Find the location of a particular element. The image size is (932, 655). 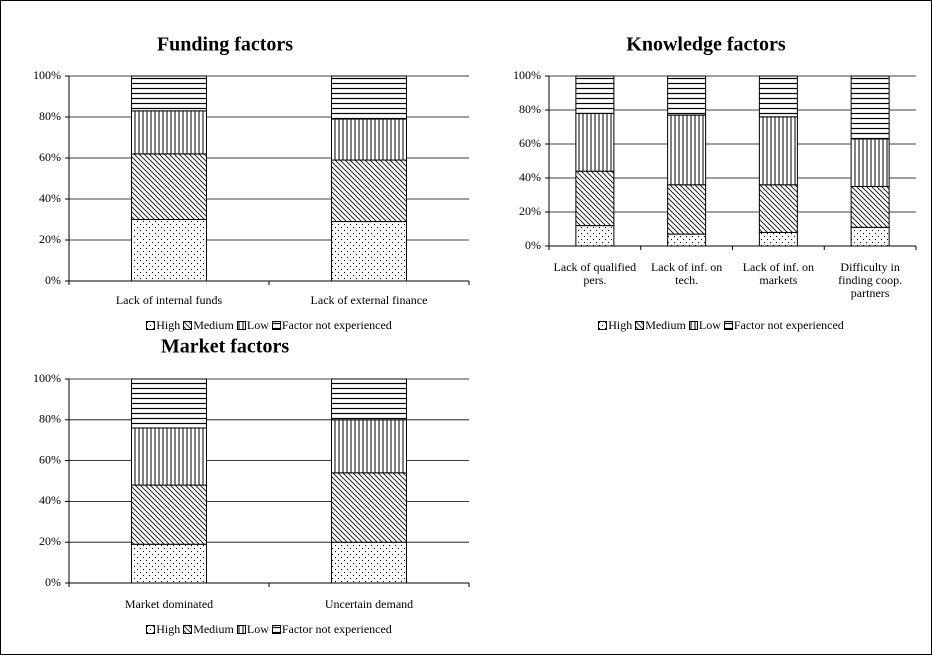

chart-title: Knowledge factors is located at coordinates (706, 45).